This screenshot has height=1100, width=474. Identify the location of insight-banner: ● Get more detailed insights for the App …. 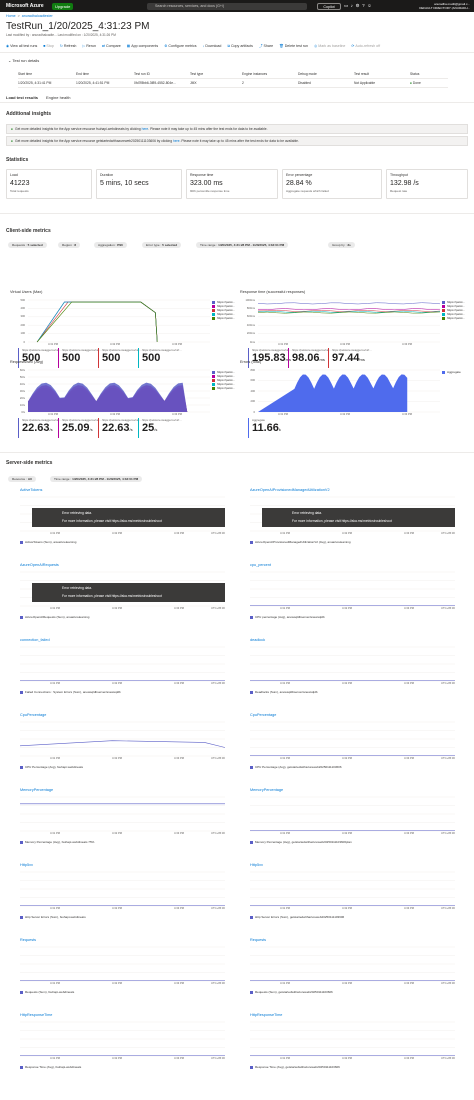
(237, 129).